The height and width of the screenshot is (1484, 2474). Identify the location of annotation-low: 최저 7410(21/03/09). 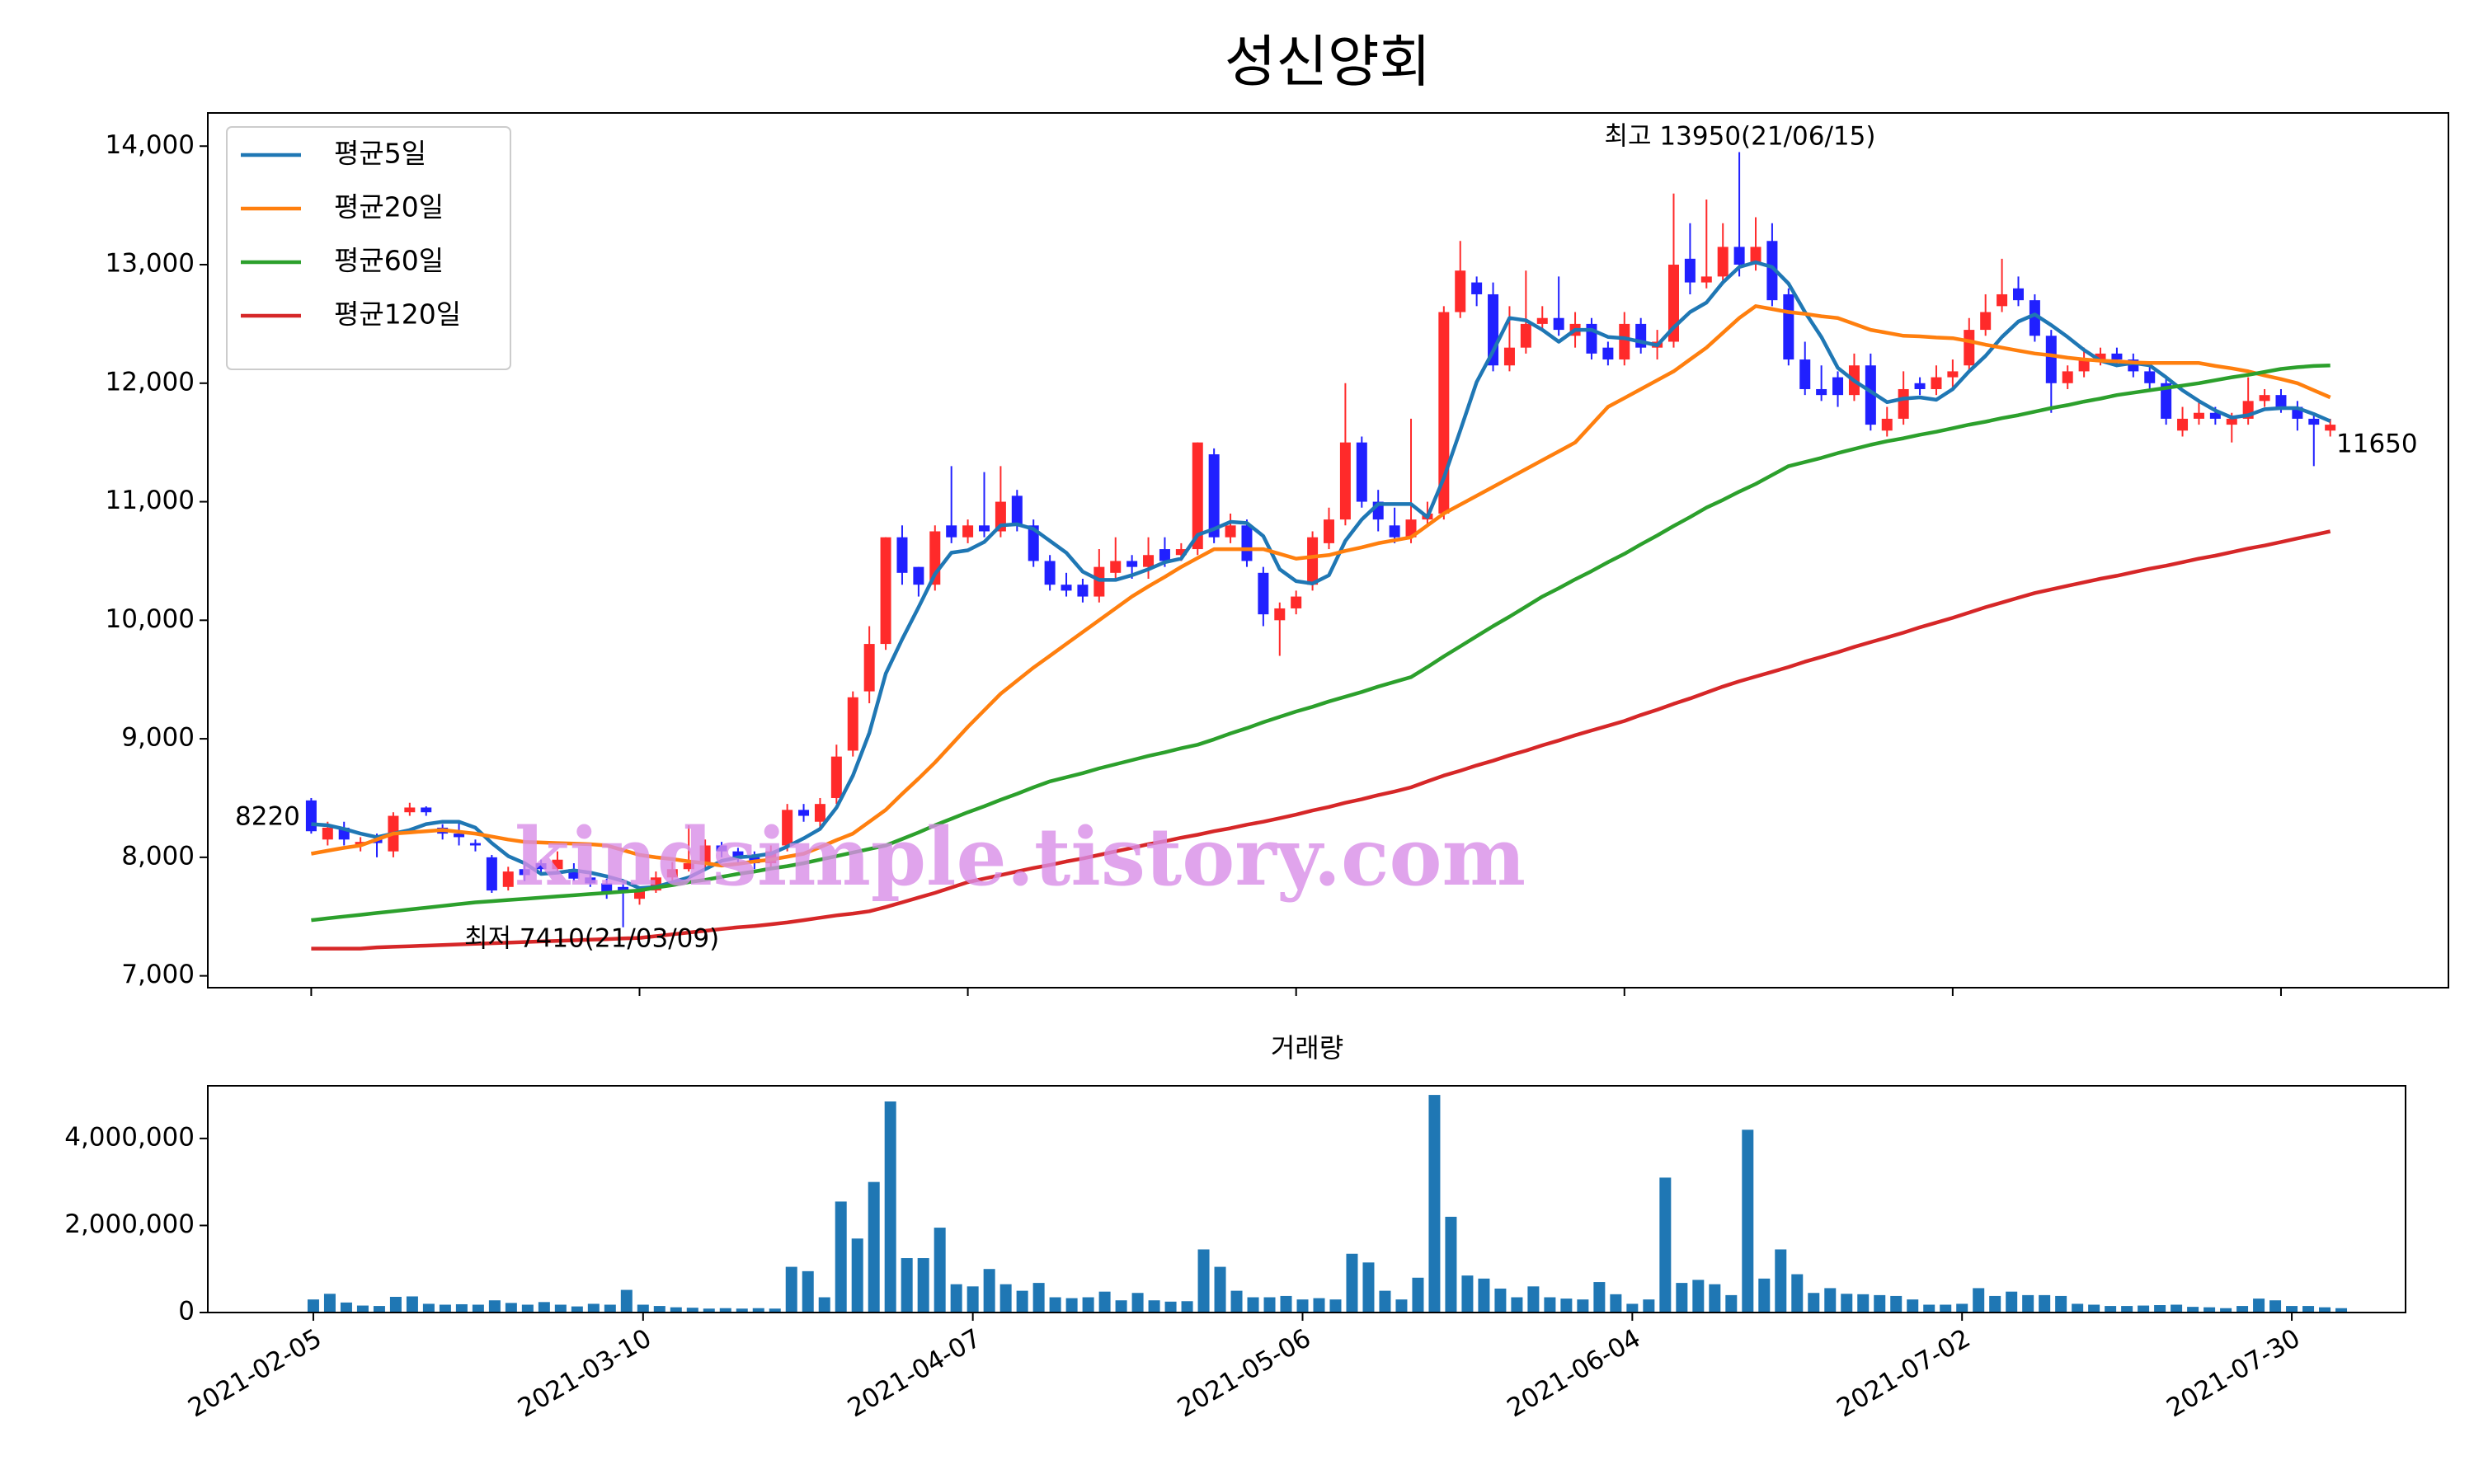
(591, 939).